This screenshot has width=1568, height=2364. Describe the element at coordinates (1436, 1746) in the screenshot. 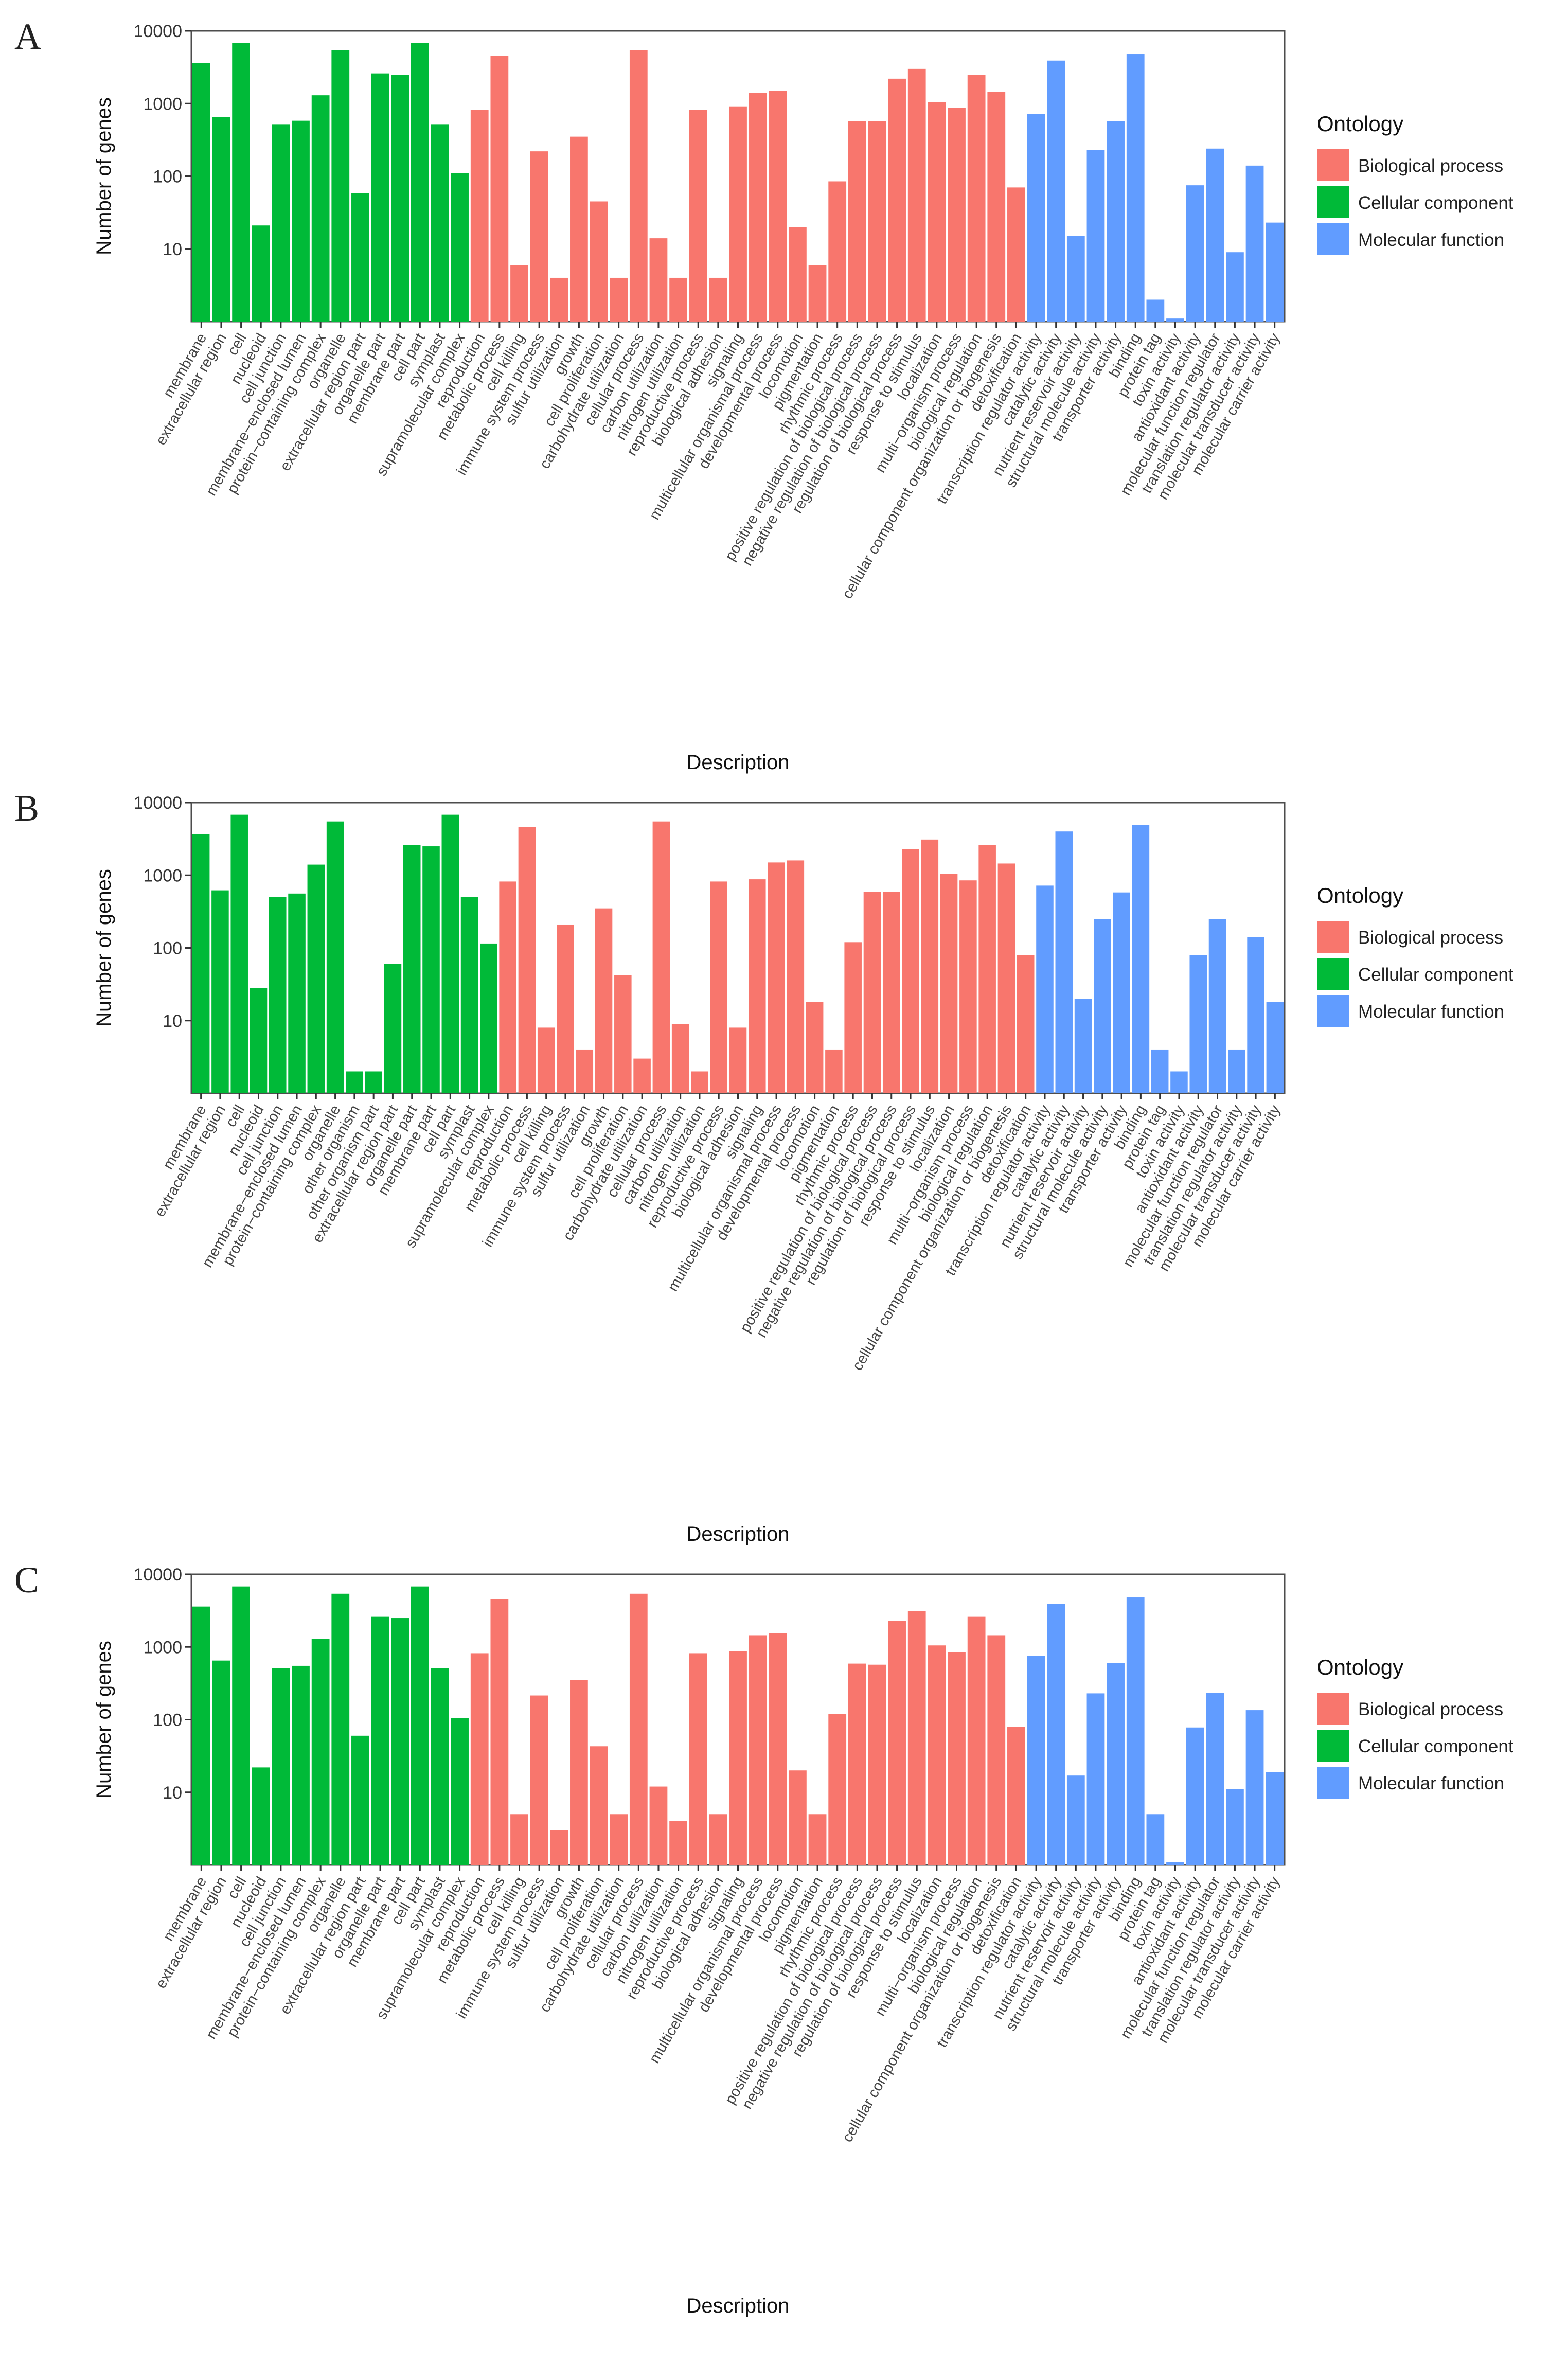

I see `legend-label: Cellular component` at that location.